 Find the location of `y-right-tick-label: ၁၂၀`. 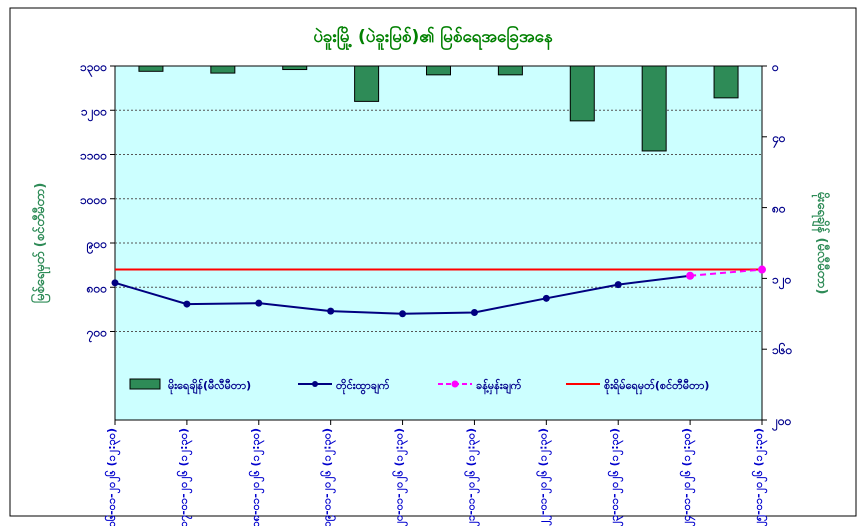

y-right-tick-label: ၁၂၀ is located at coordinates (782, 281).